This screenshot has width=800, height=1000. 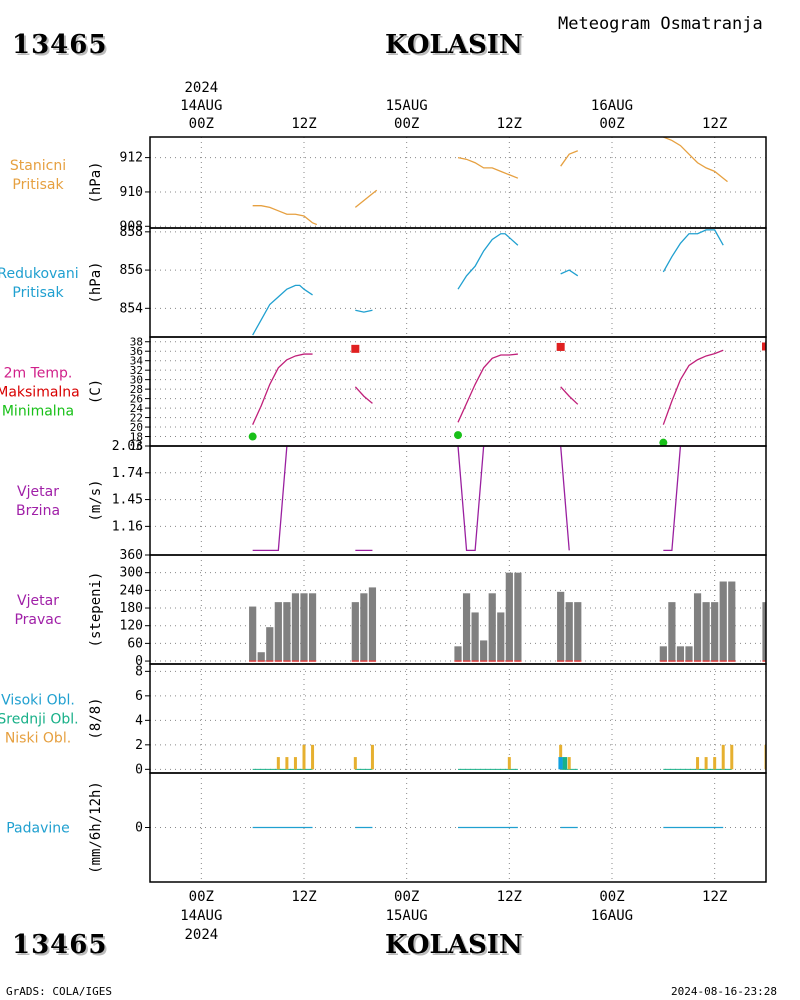 I want to click on panel-label: Maksimalna, so click(x=40, y=393).